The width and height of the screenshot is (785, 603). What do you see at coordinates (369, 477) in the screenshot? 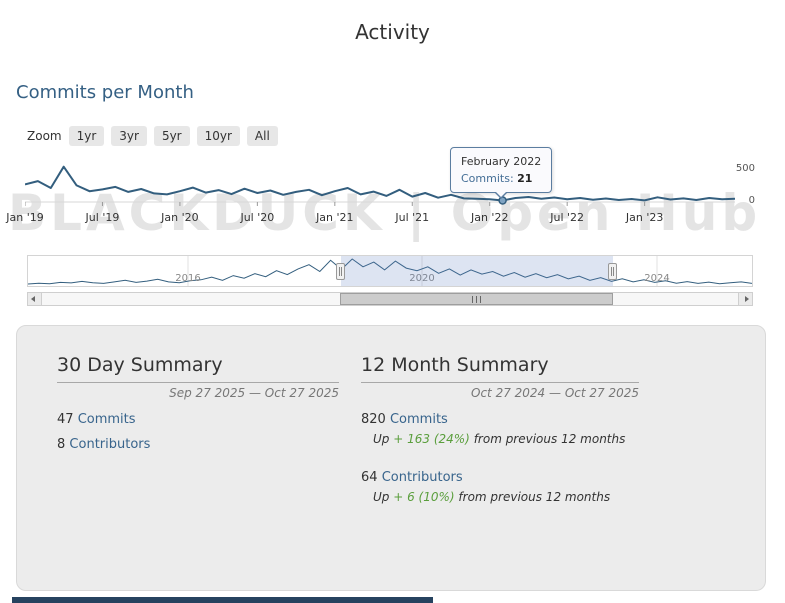
I see `contributors-count: 64` at bounding box center [369, 477].